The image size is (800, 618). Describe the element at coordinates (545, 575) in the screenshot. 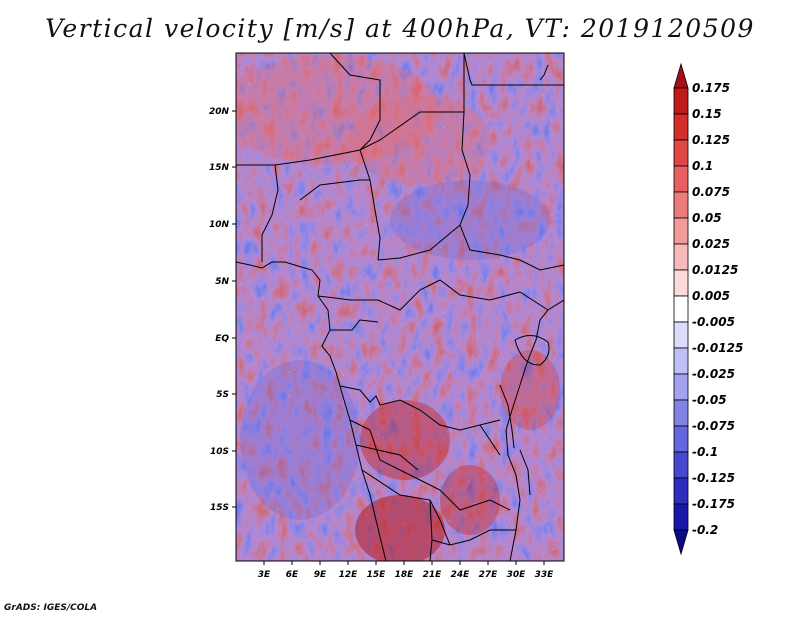

I see `lon-label: 33E` at that location.